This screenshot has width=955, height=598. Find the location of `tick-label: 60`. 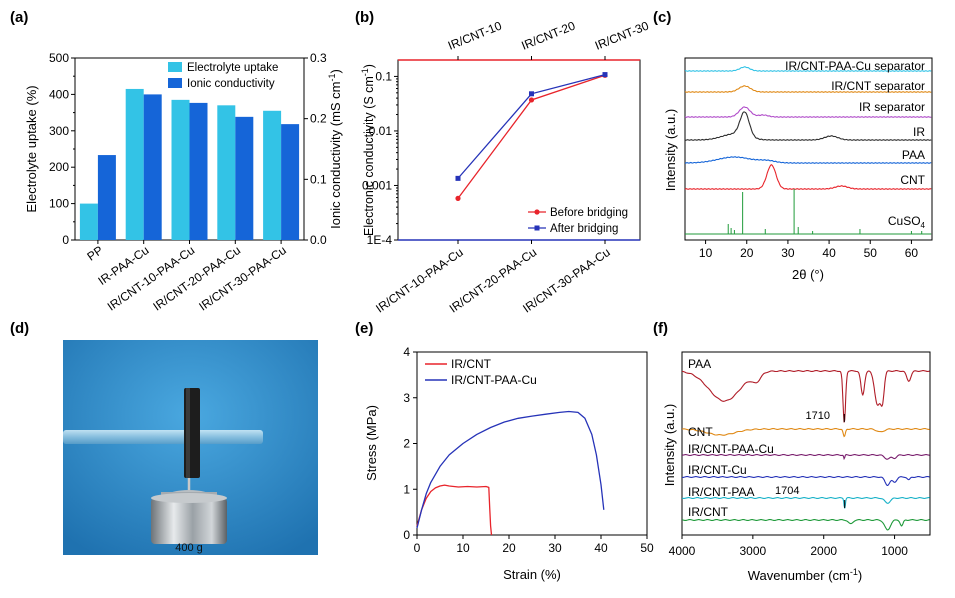

tick-label: 60 is located at coordinates (912, 253).